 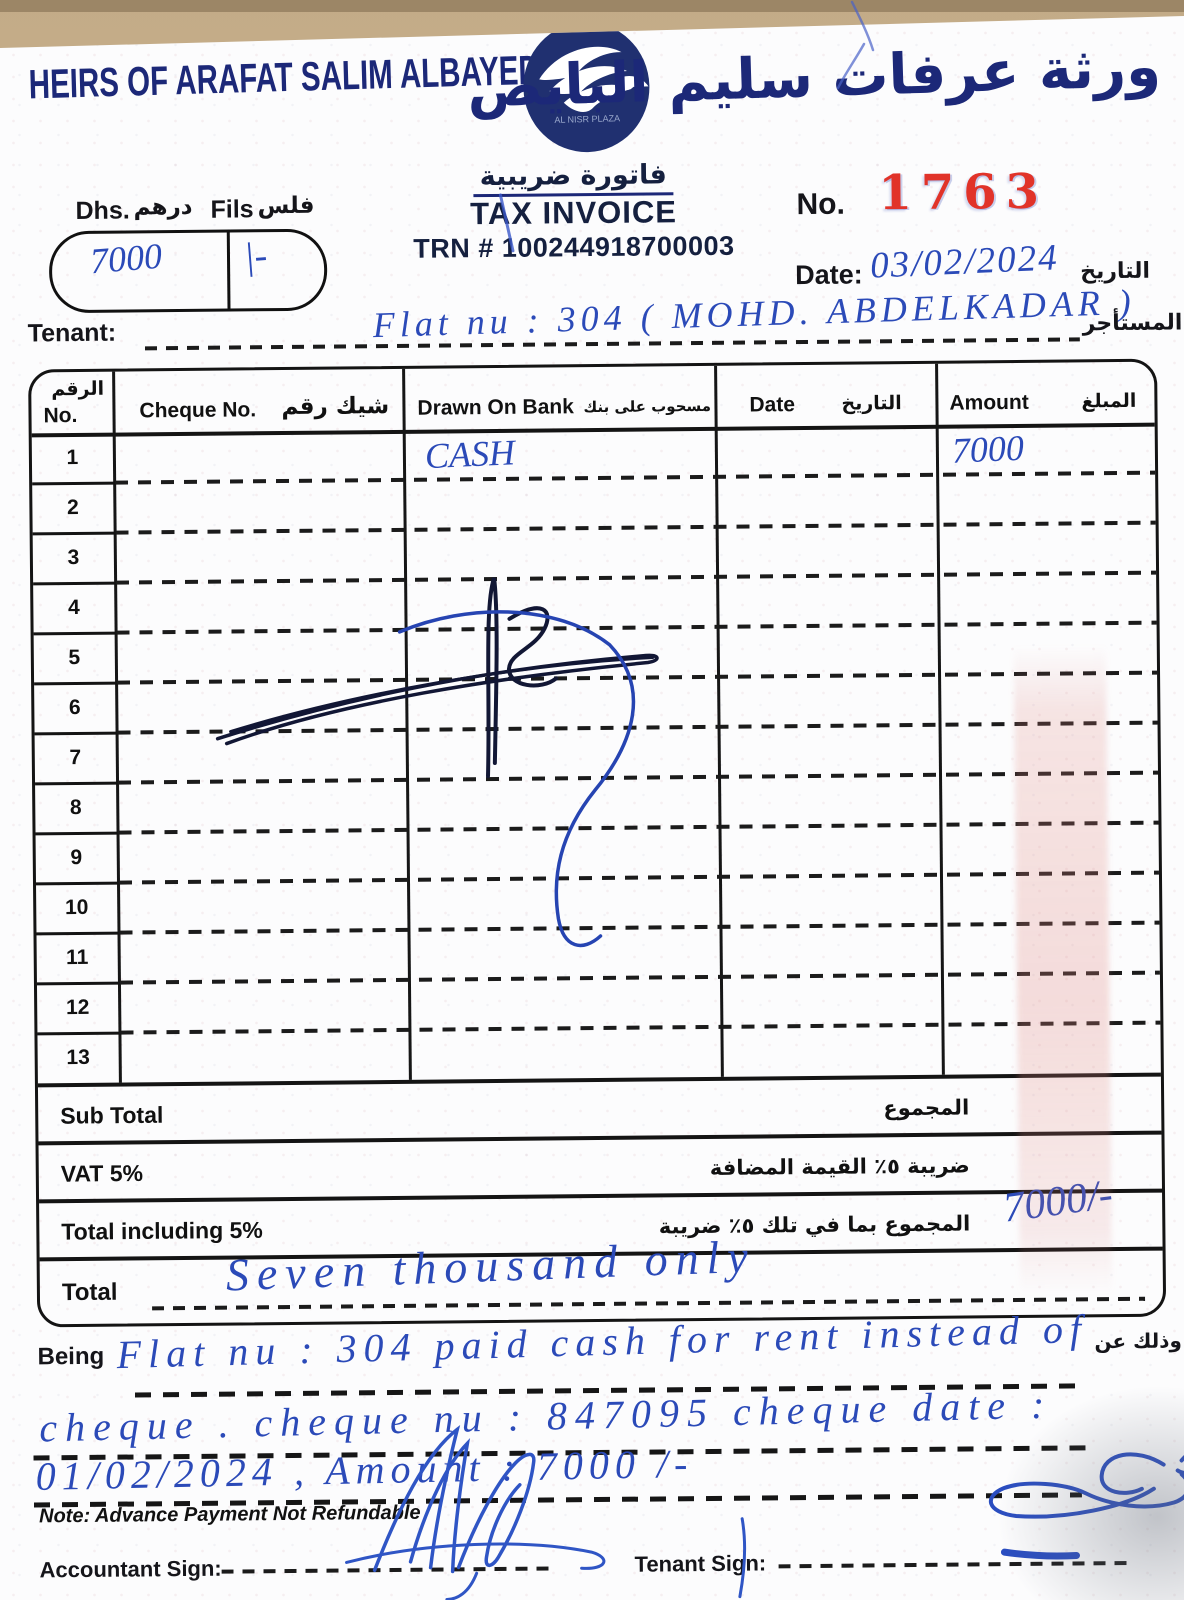 What do you see at coordinates (77, 1007) in the screenshot?
I see `row-number: 12` at bounding box center [77, 1007].